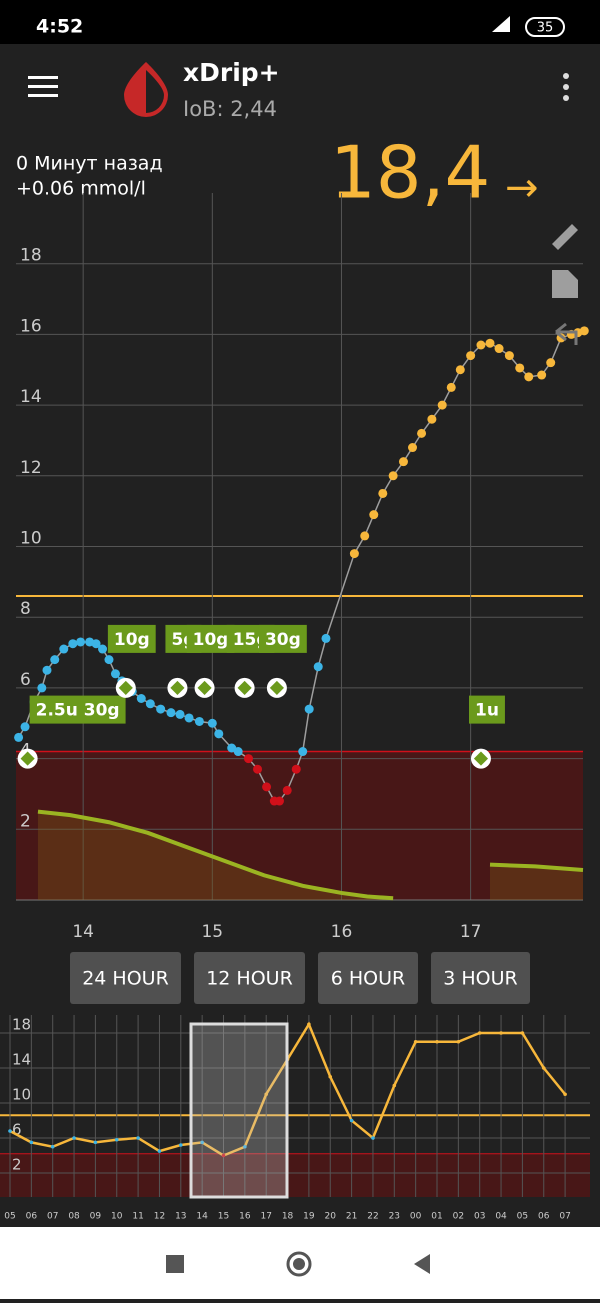  Describe the element at coordinates (21, 1060) in the screenshot. I see `preview-y-label: 14` at that location.